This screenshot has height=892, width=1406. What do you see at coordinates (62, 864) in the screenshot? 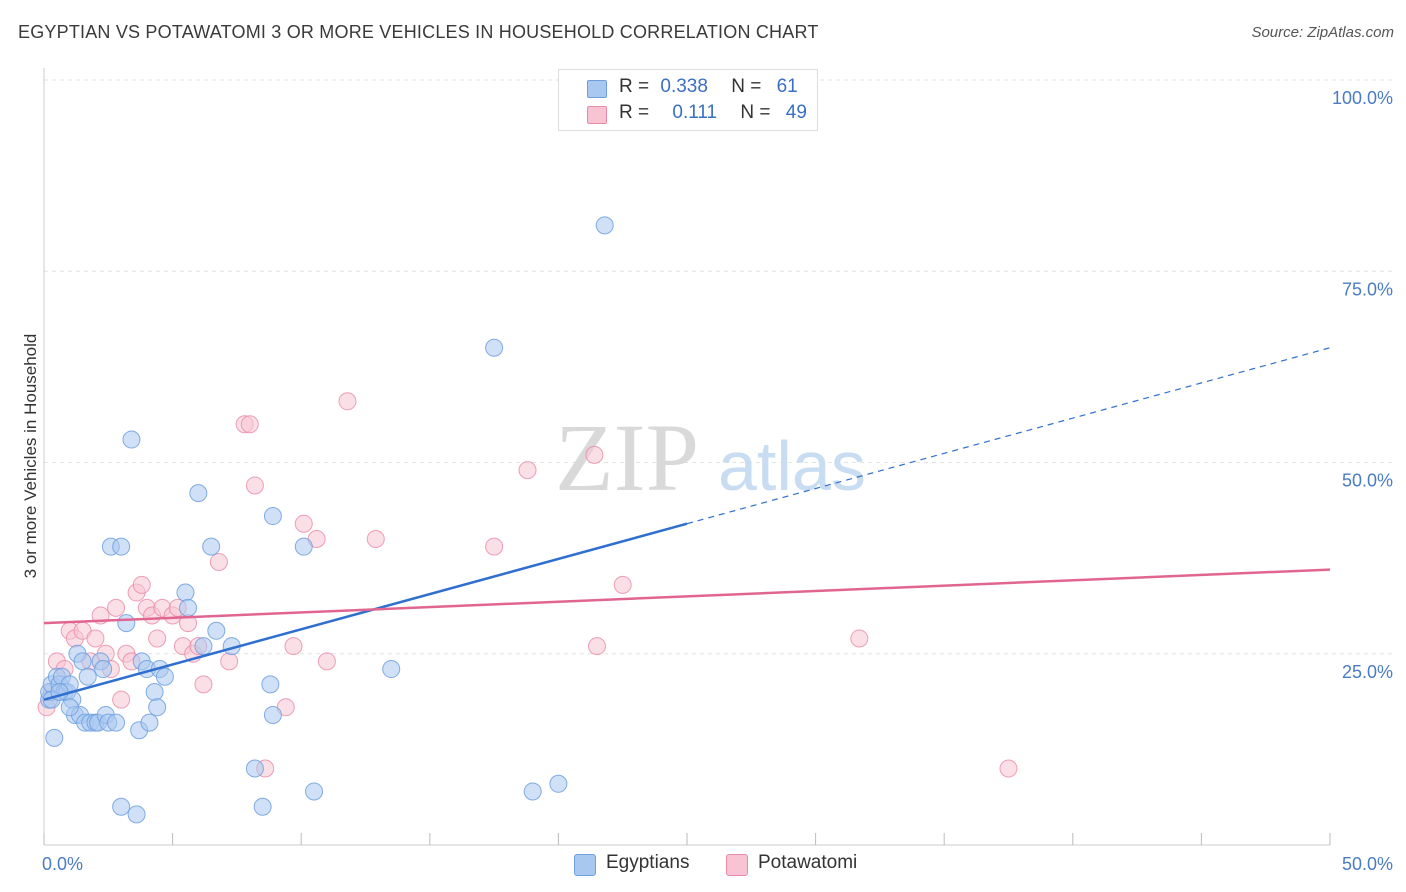
I see `x-tick-label: 0.0%` at bounding box center [62, 864].